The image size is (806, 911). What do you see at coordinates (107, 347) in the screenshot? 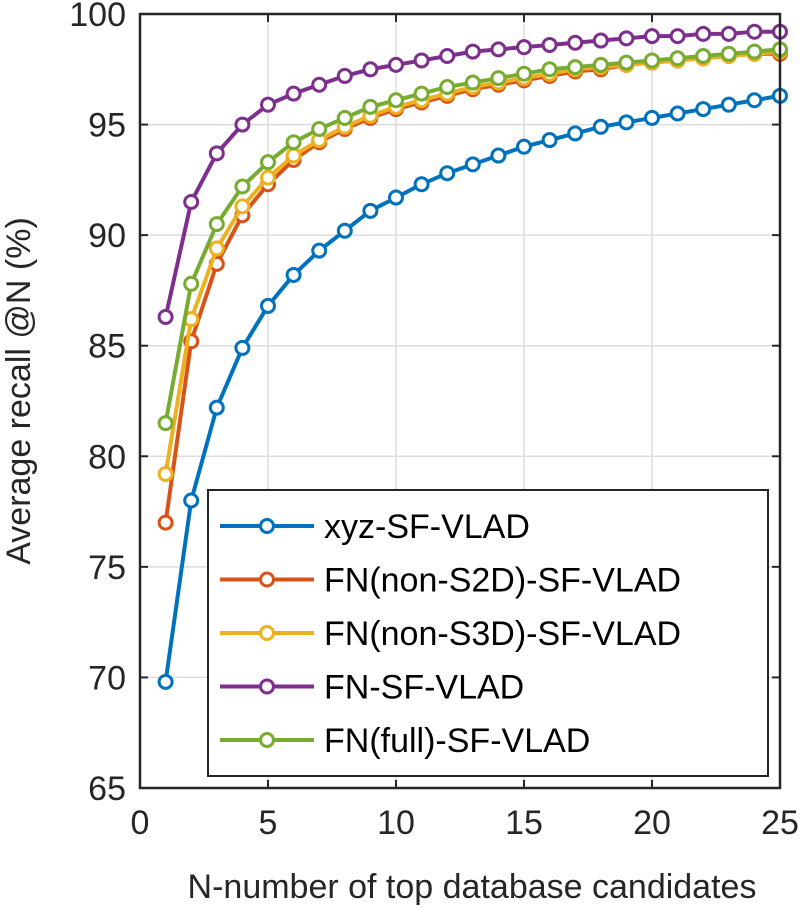
I see `y-tick-label: 85` at bounding box center [107, 347].